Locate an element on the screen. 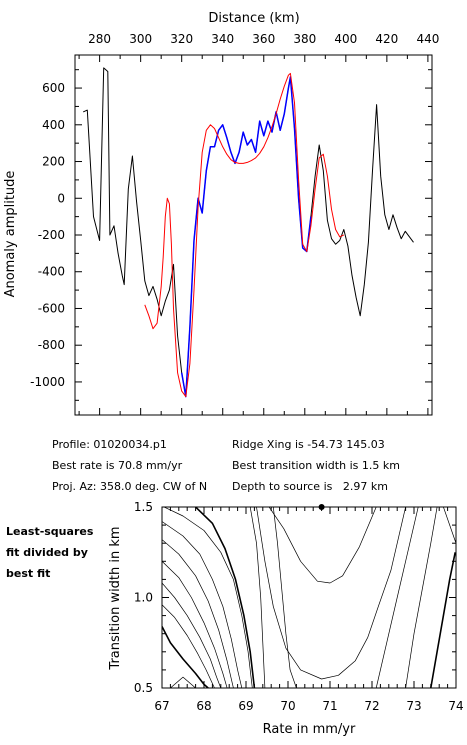  caption-line-1: Least-squares is located at coordinates (50, 531).